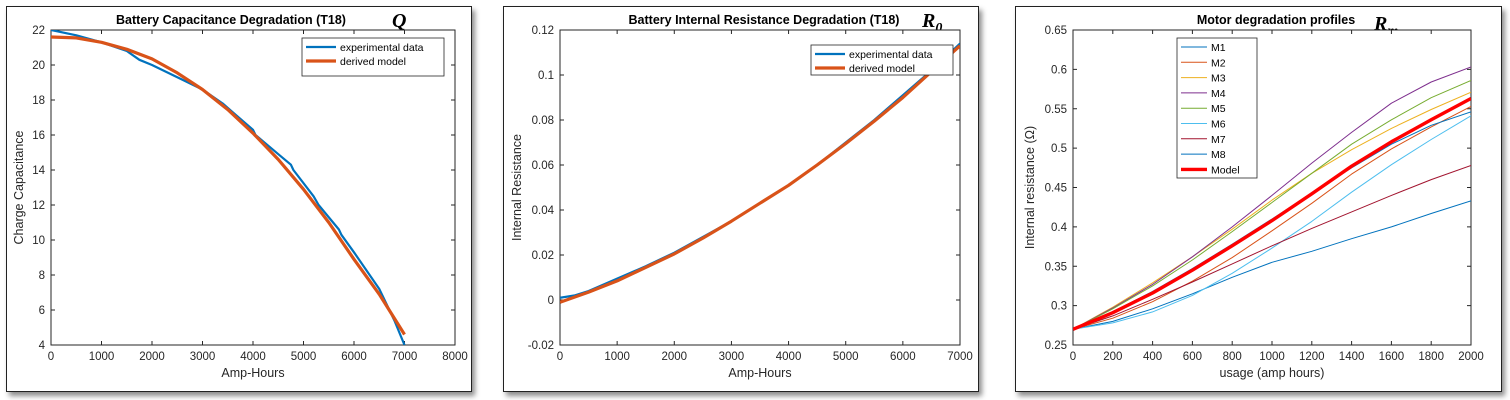  Describe the element at coordinates (517, 187) in the screenshot. I see `y-axis-label: Internal Resistance` at that location.